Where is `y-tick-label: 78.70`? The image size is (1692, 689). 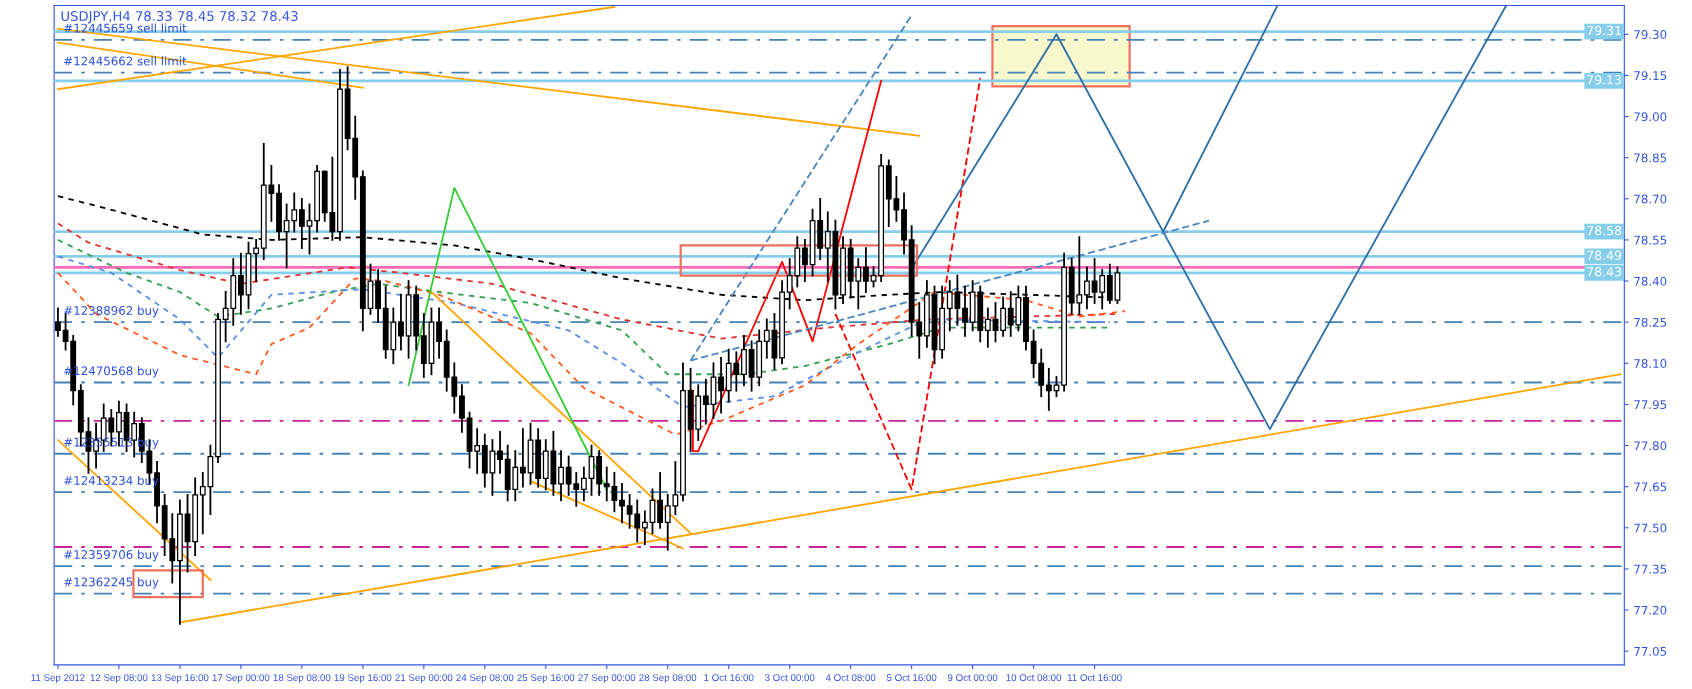
y-tick-label: 78.70 is located at coordinates (1650, 199).